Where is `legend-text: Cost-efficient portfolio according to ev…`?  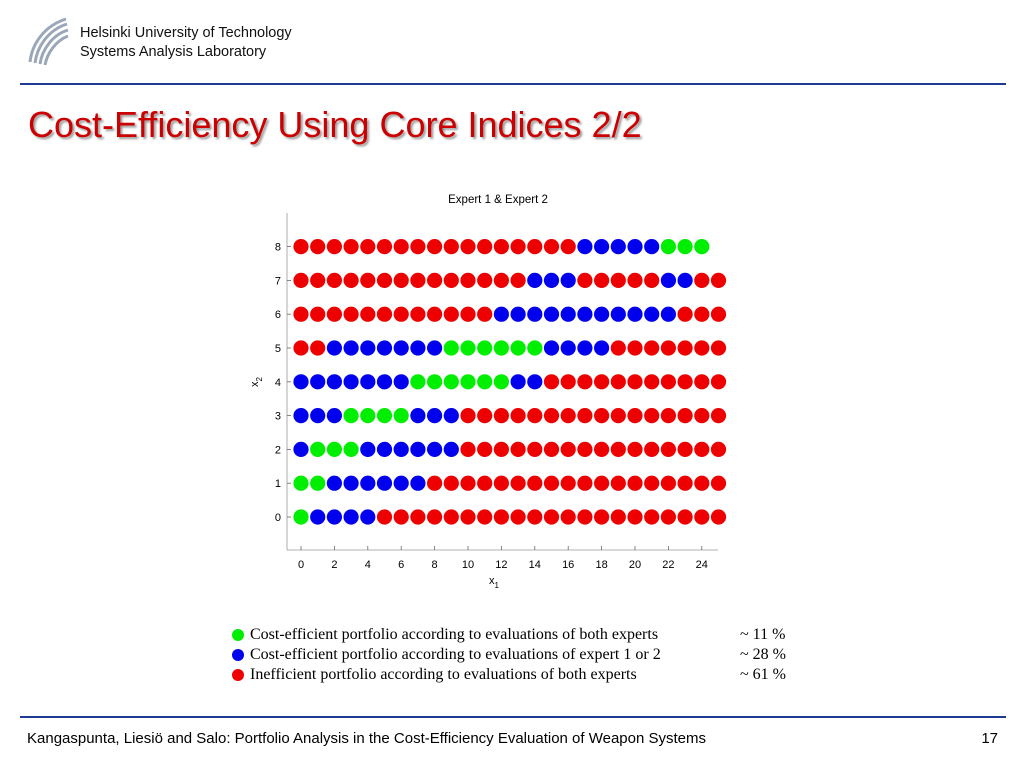
legend-text: Cost-efficient portfolio according to ev… is located at coordinates (455, 654).